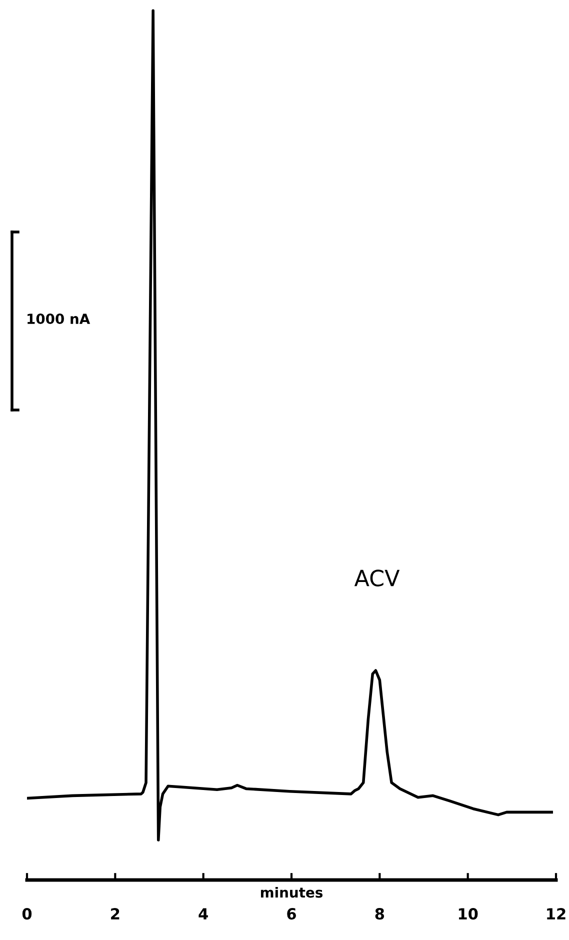 Image resolution: width=569 pixels, height=940 pixels. What do you see at coordinates (115, 914) in the screenshot?
I see `x-tick-label: 2` at bounding box center [115, 914].